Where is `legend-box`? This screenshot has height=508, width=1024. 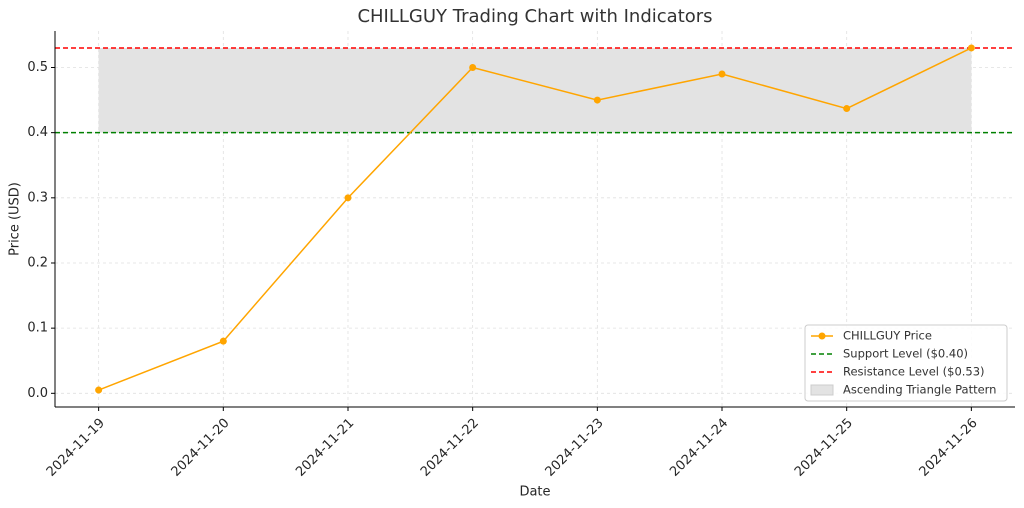
legend-box is located at coordinates (906, 363).